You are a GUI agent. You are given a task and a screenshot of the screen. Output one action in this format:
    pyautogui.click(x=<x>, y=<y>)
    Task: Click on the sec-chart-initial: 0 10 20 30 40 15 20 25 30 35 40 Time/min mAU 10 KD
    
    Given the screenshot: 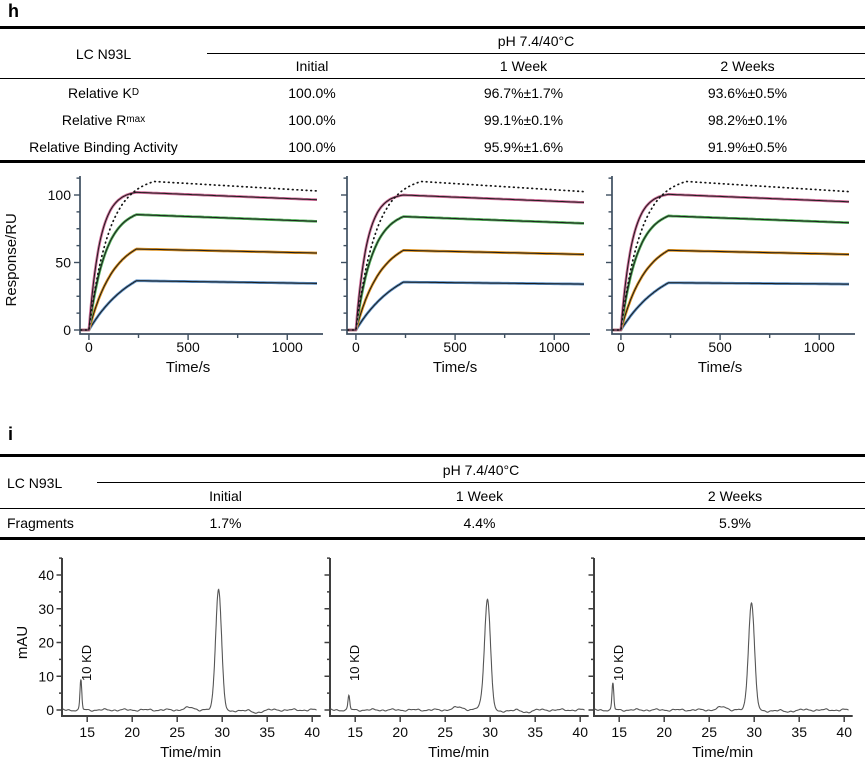 What is the action you would take?
    pyautogui.click(x=167, y=659)
    